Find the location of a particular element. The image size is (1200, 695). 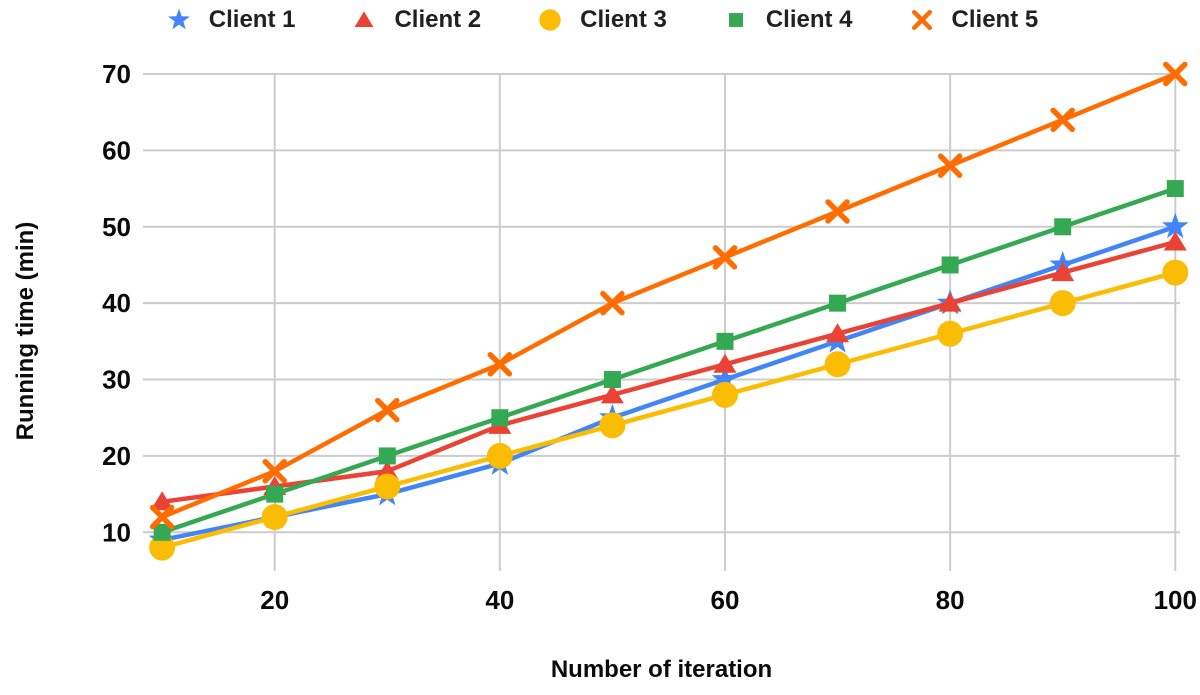

star-legend-icon is located at coordinates (178, 19).